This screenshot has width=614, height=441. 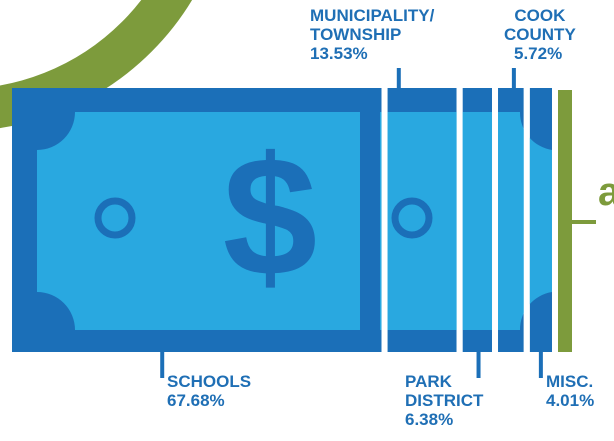 I want to click on separators, so click(x=455, y=220).